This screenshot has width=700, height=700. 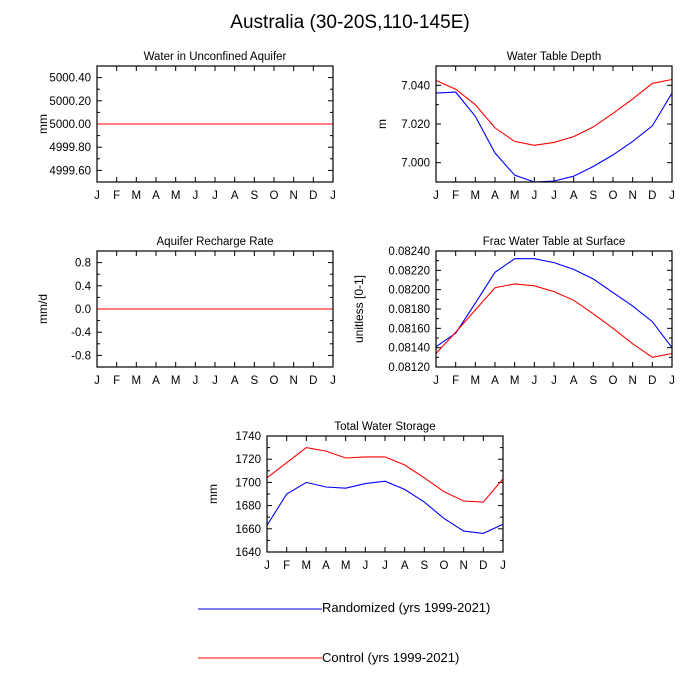 I want to click on y-tick-label: 4999.80, so click(x=70, y=148).